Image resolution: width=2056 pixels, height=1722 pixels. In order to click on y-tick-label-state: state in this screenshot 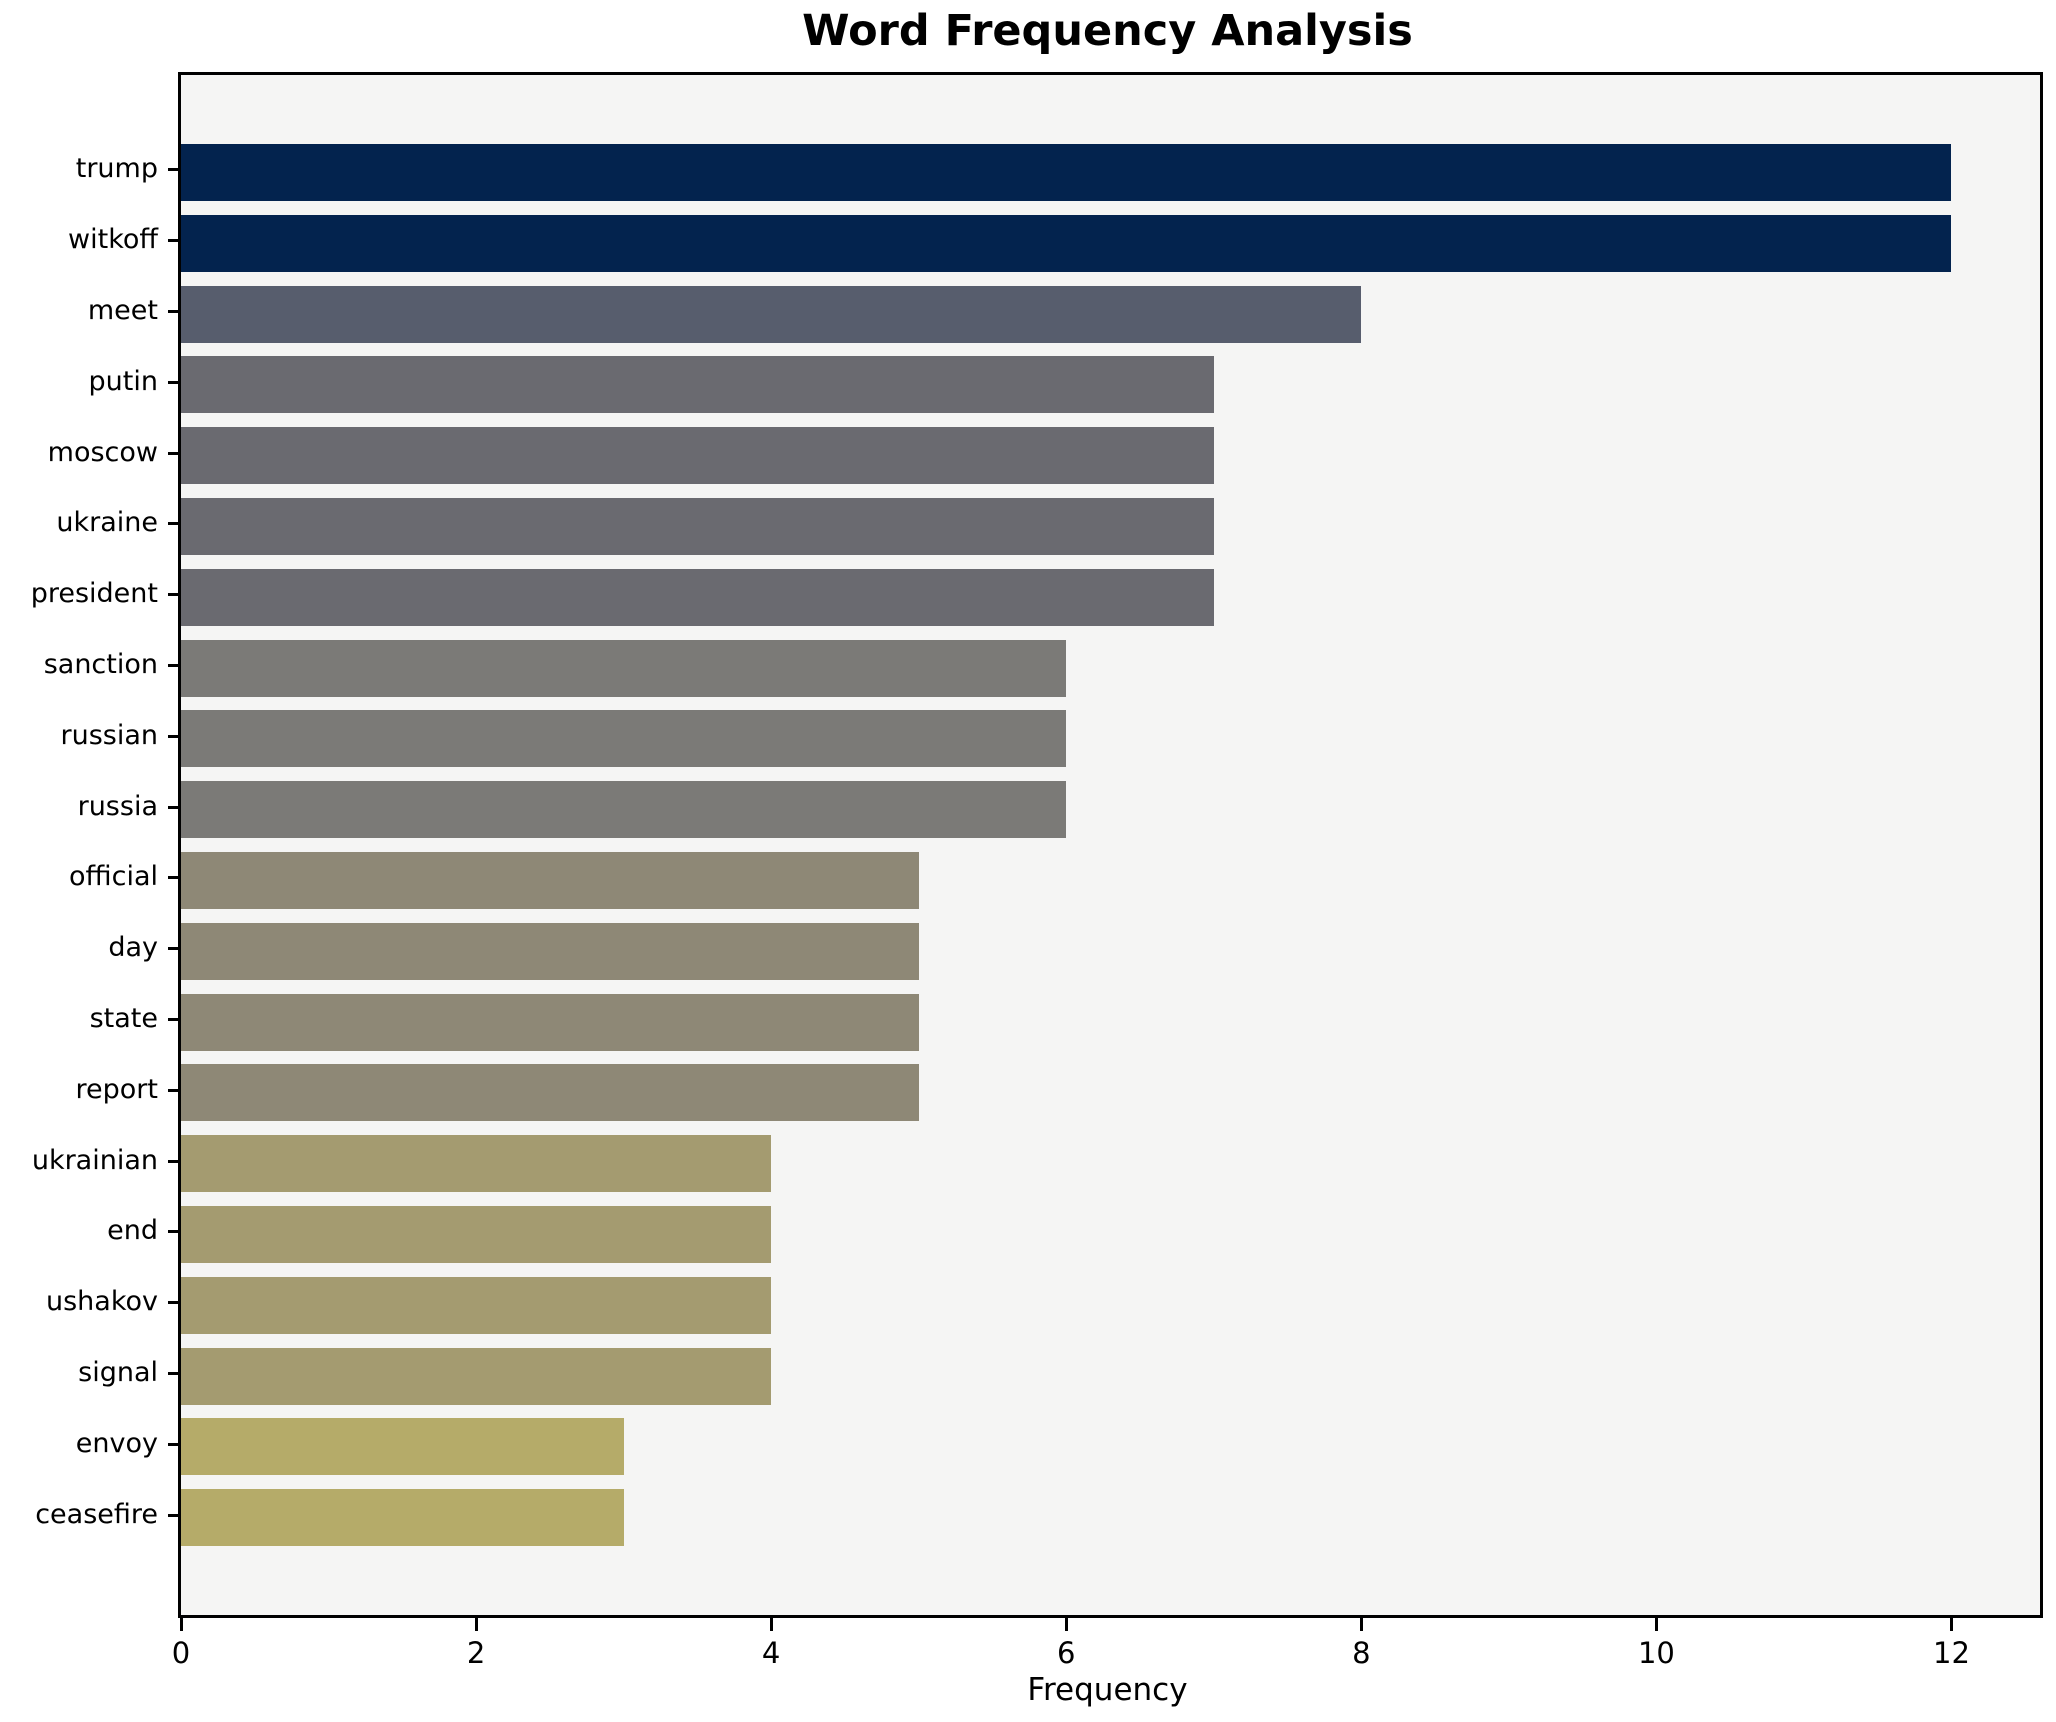, I will do `click(123, 1018)`.